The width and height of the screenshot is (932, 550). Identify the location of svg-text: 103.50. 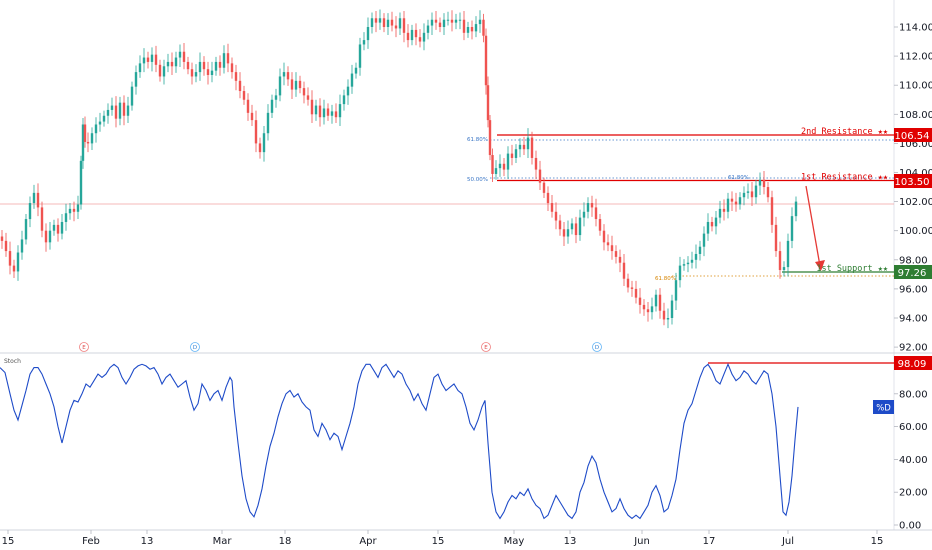
(912, 182).